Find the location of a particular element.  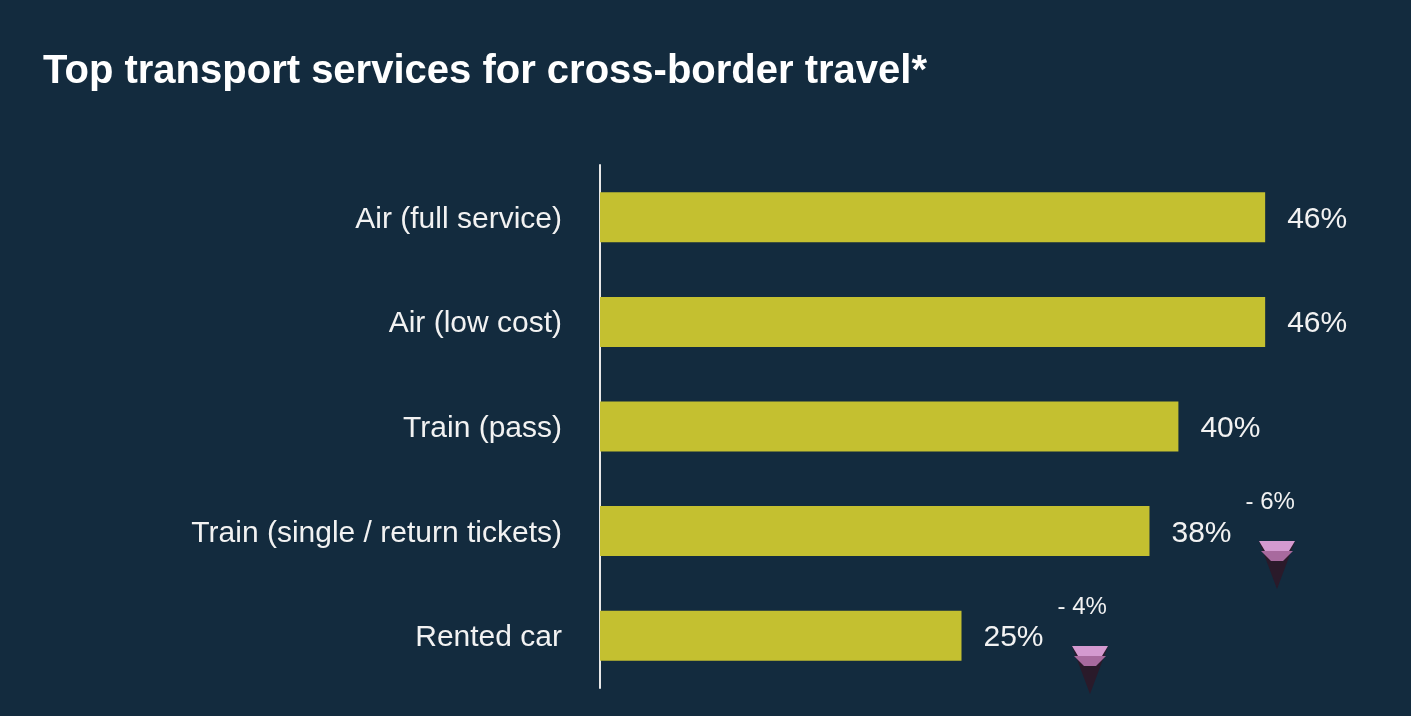

annotation: - 4% is located at coordinates (1082, 605).